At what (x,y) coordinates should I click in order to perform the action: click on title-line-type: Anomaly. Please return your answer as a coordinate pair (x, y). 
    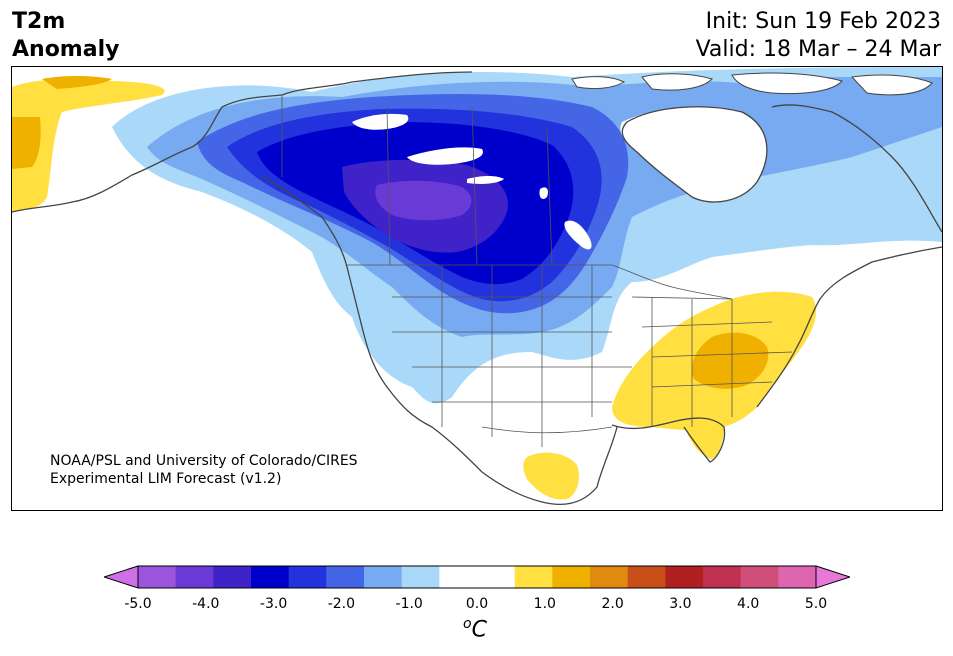
    Looking at the image, I should click on (66, 49).